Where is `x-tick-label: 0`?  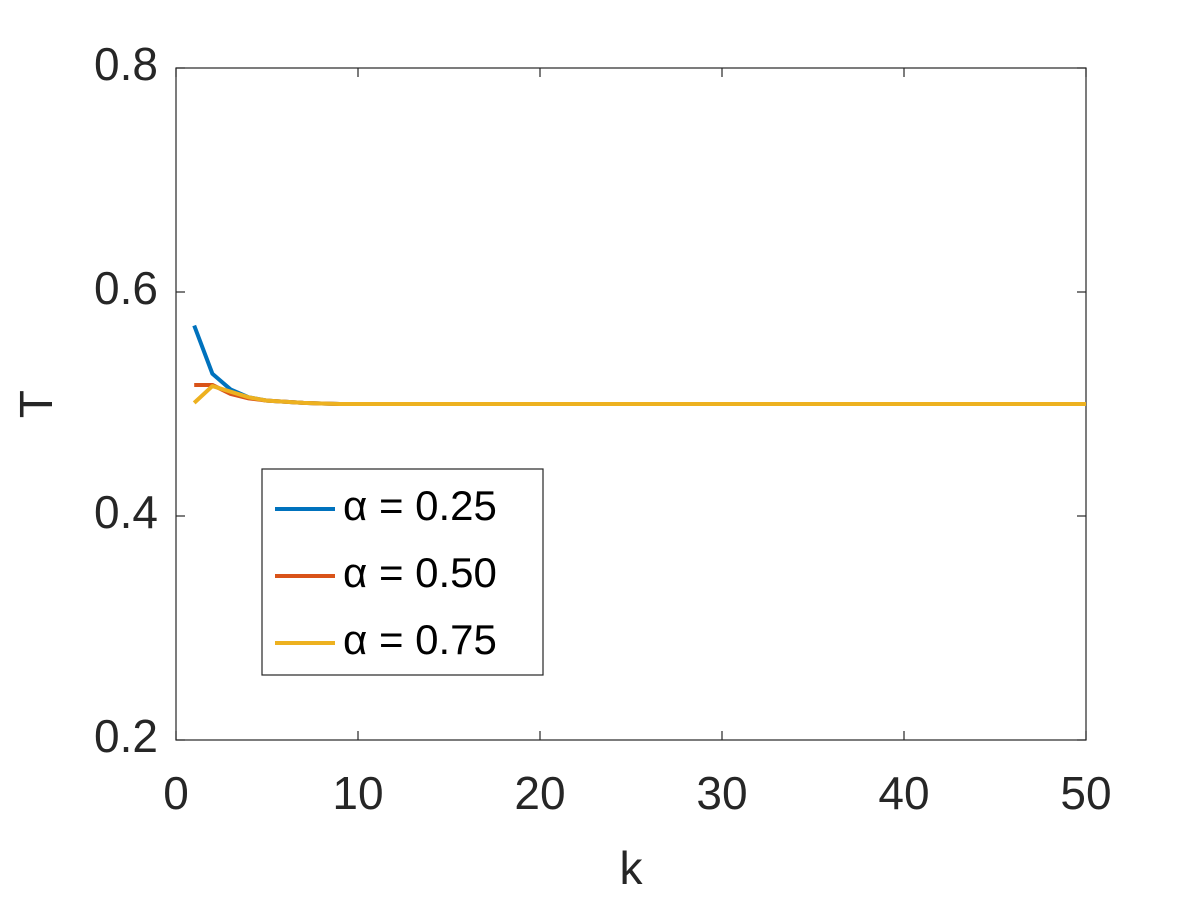 x-tick-label: 0 is located at coordinates (176, 793).